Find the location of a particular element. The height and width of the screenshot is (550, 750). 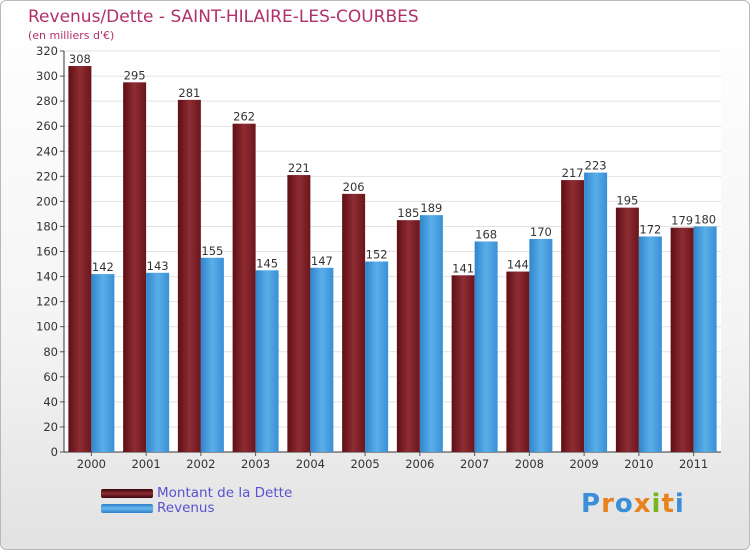

data-label-revenus: 189 is located at coordinates (431, 208).